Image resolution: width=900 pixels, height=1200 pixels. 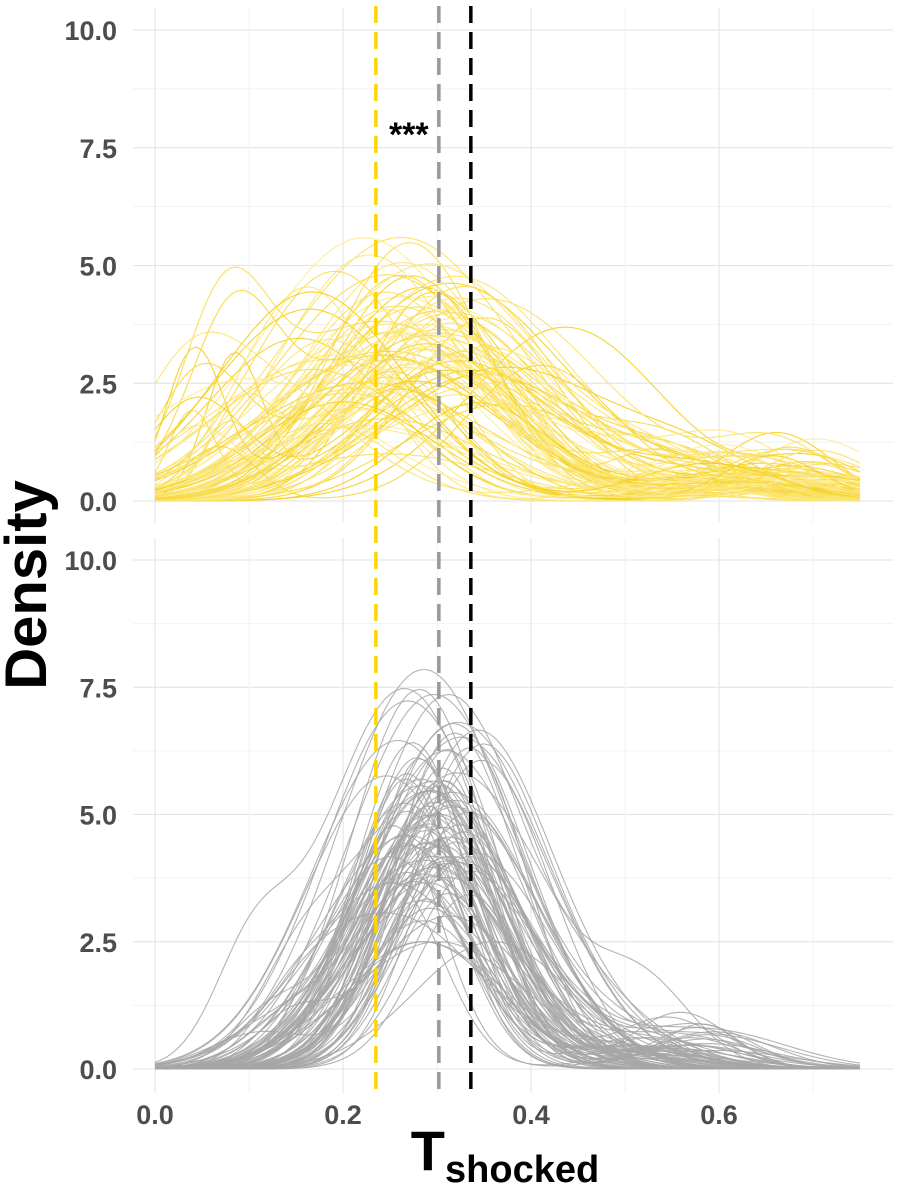 What do you see at coordinates (428, 1150) in the screenshot?
I see `x-axis-title-main: T` at bounding box center [428, 1150].